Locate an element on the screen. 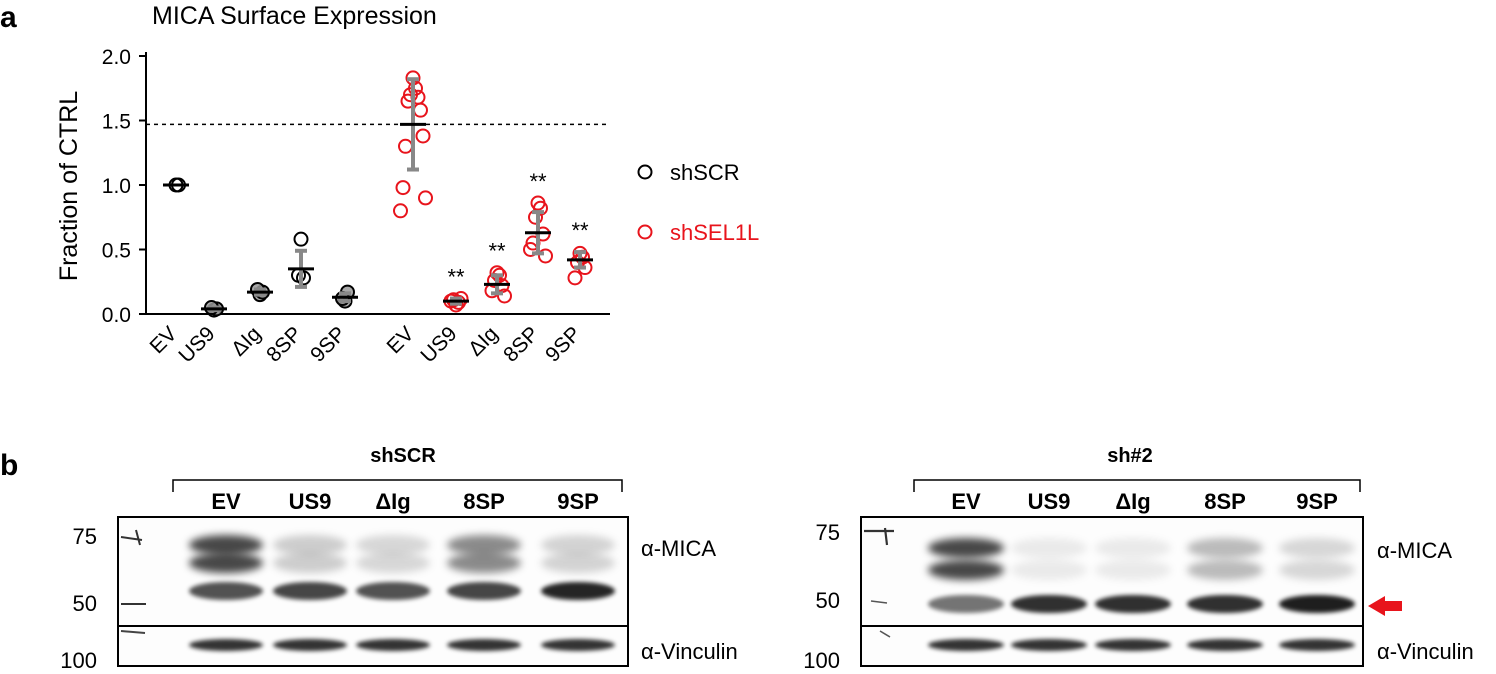 Image resolution: width=1496 pixels, height=674 pixels. lane-label-ev-left: EV is located at coordinates (226, 501).